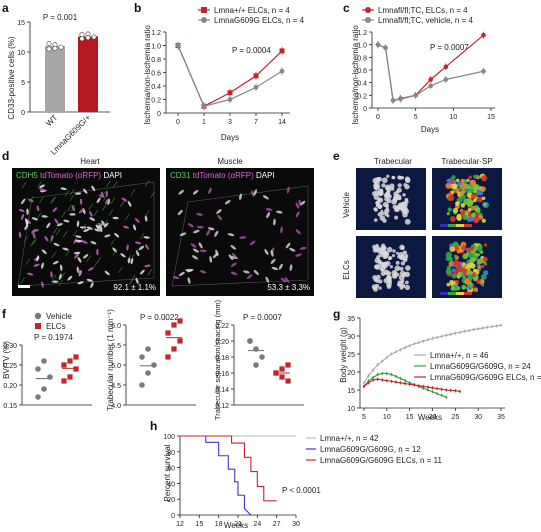 Image resolution: width=541 pixels, height=532 pixels. What do you see at coordinates (346, 8) in the screenshot?
I see `panel-label-c: c` at bounding box center [346, 8].